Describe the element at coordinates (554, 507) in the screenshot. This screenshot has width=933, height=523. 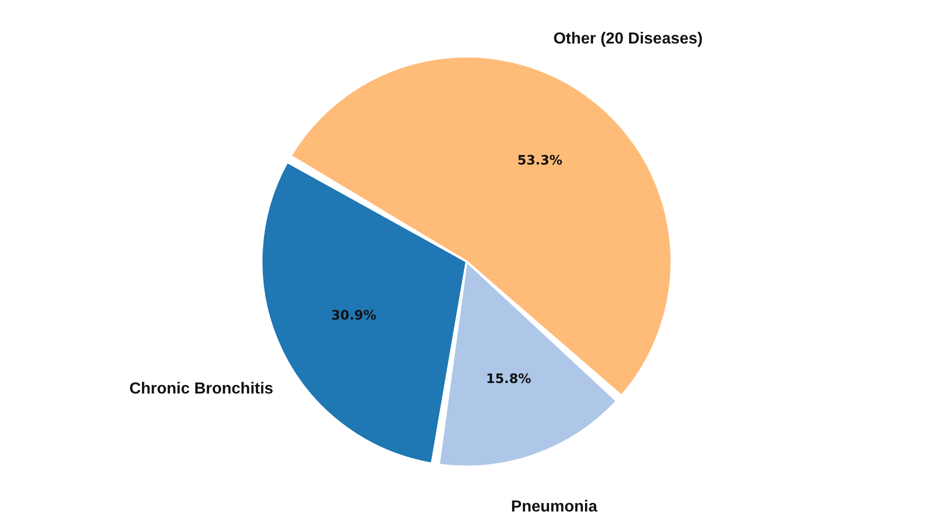
I see `slice-label: Pneumonia` at that location.